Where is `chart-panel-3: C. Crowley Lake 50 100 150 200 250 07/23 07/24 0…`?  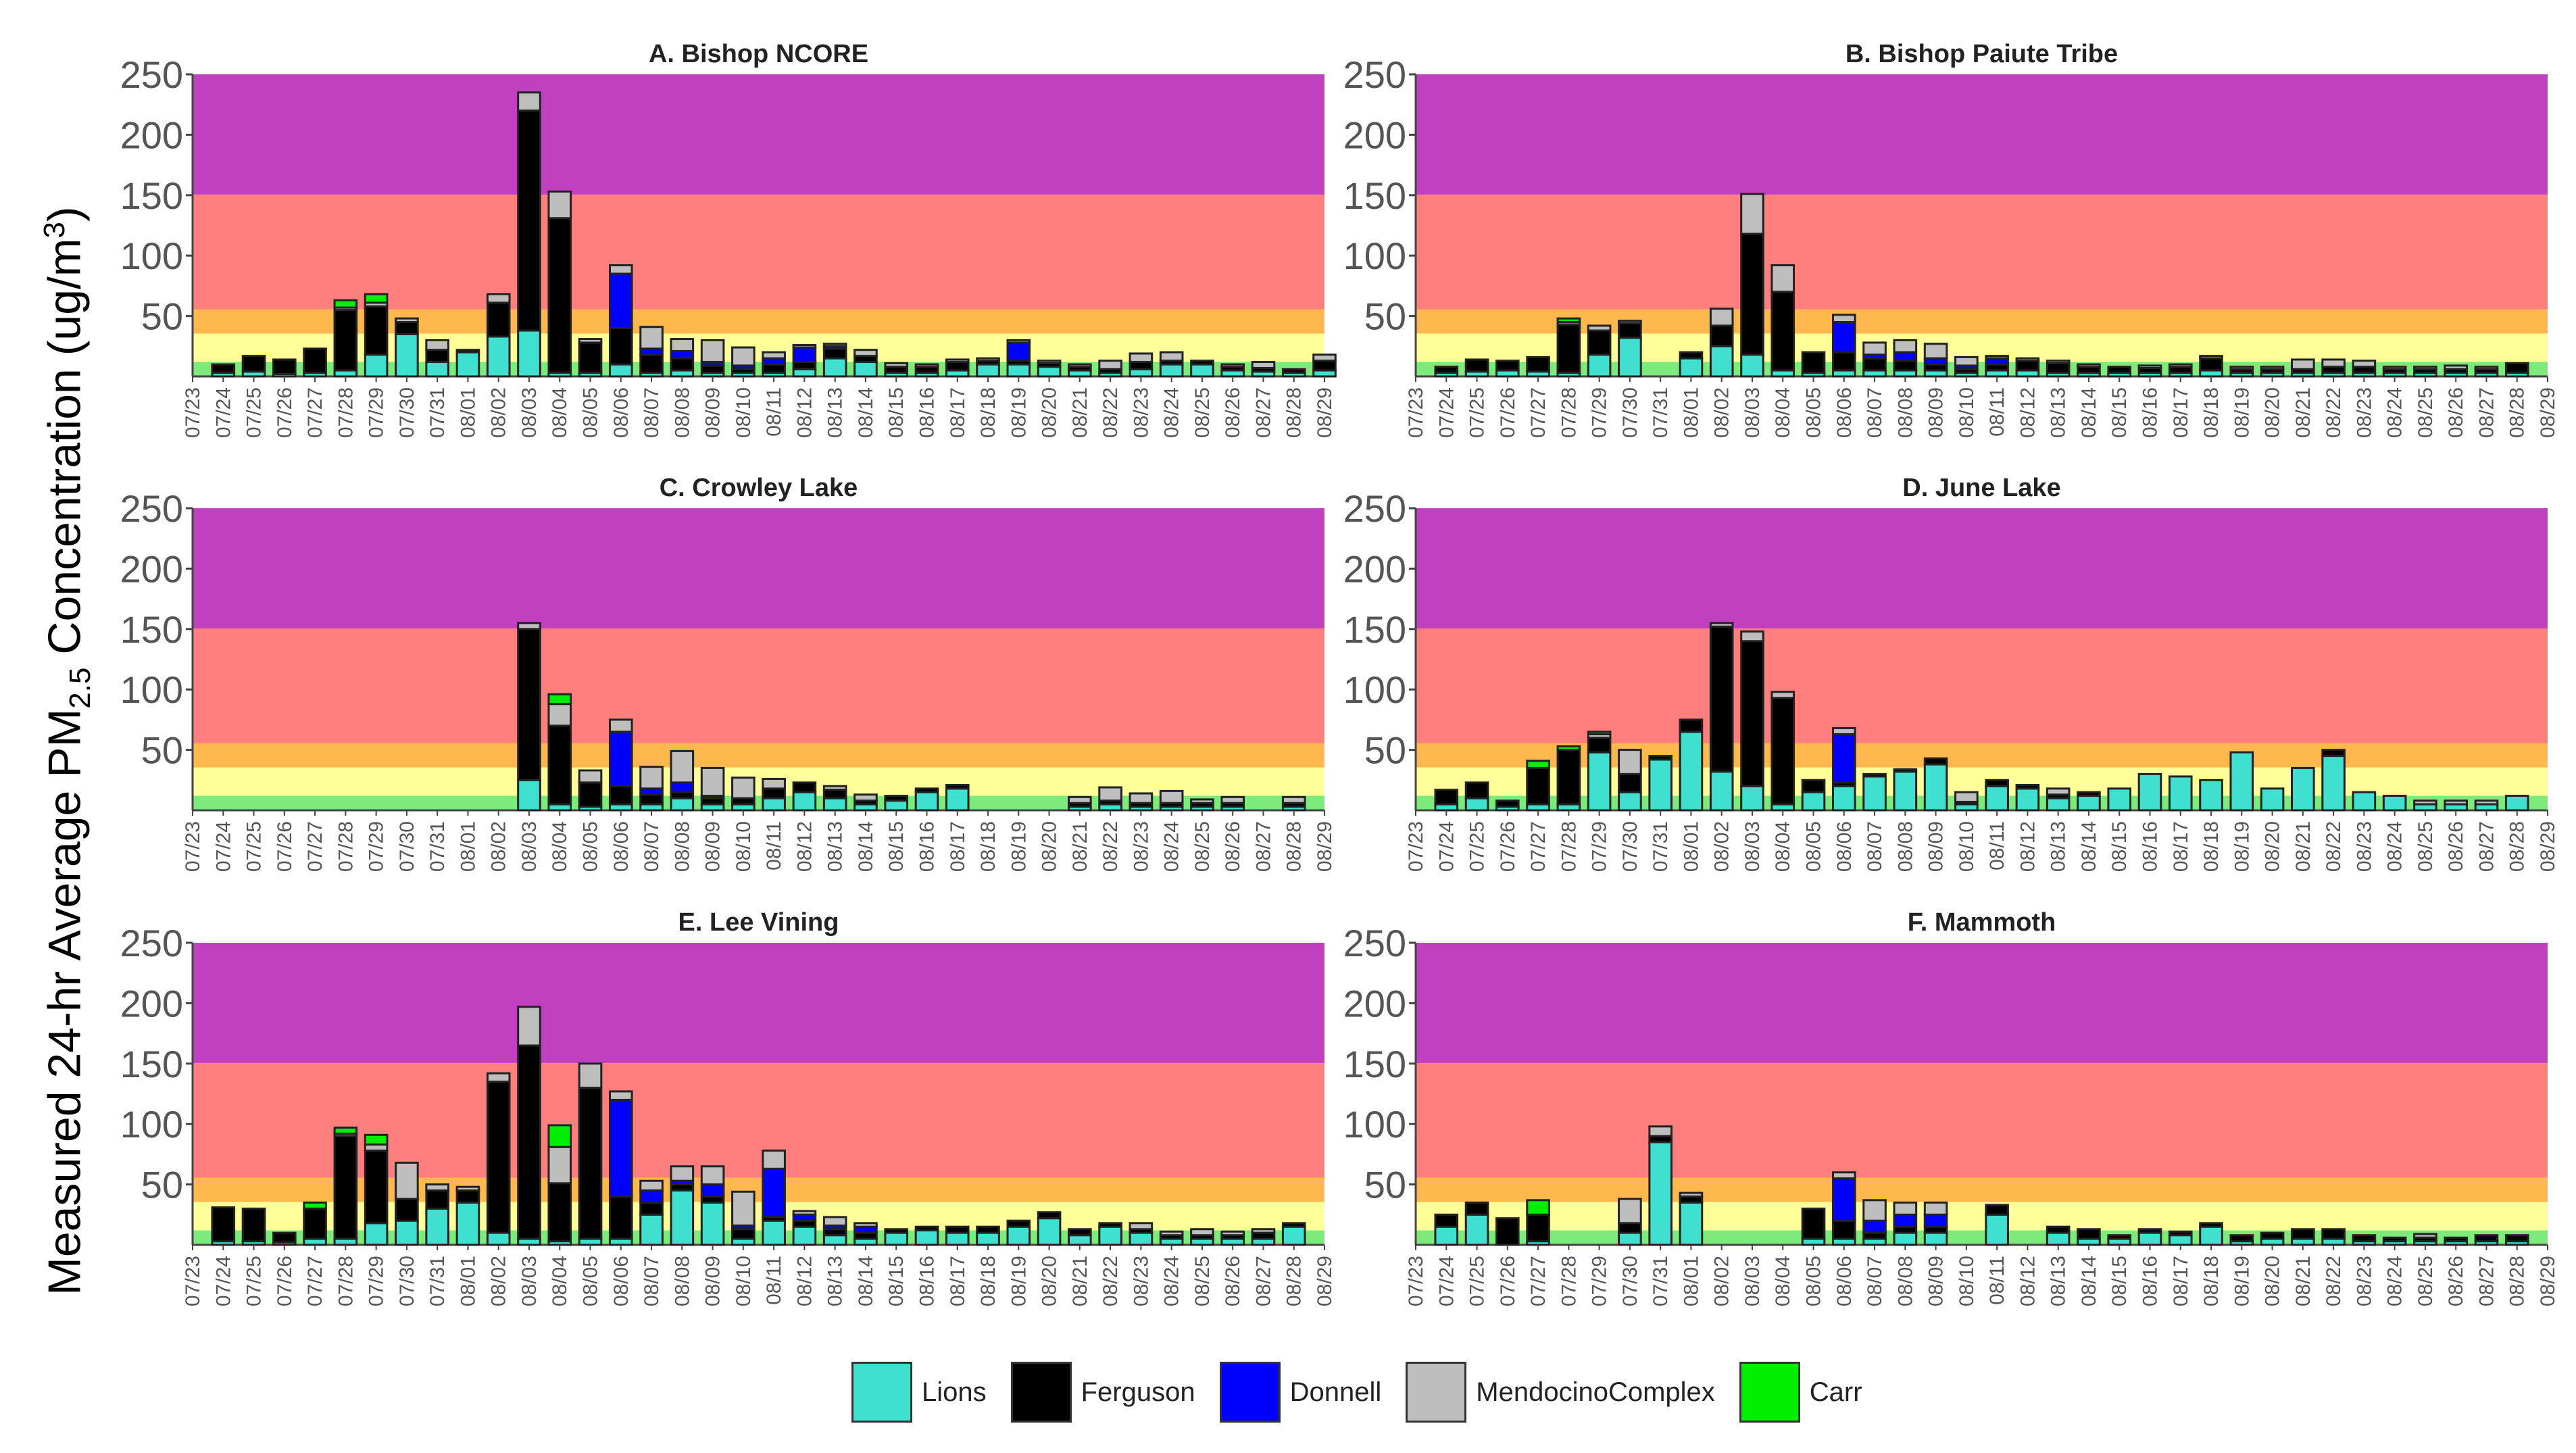
chart-panel-3: C. Crowley Lake 50 100 150 200 250 07/23 07/24 0… is located at coordinates (728, 673).